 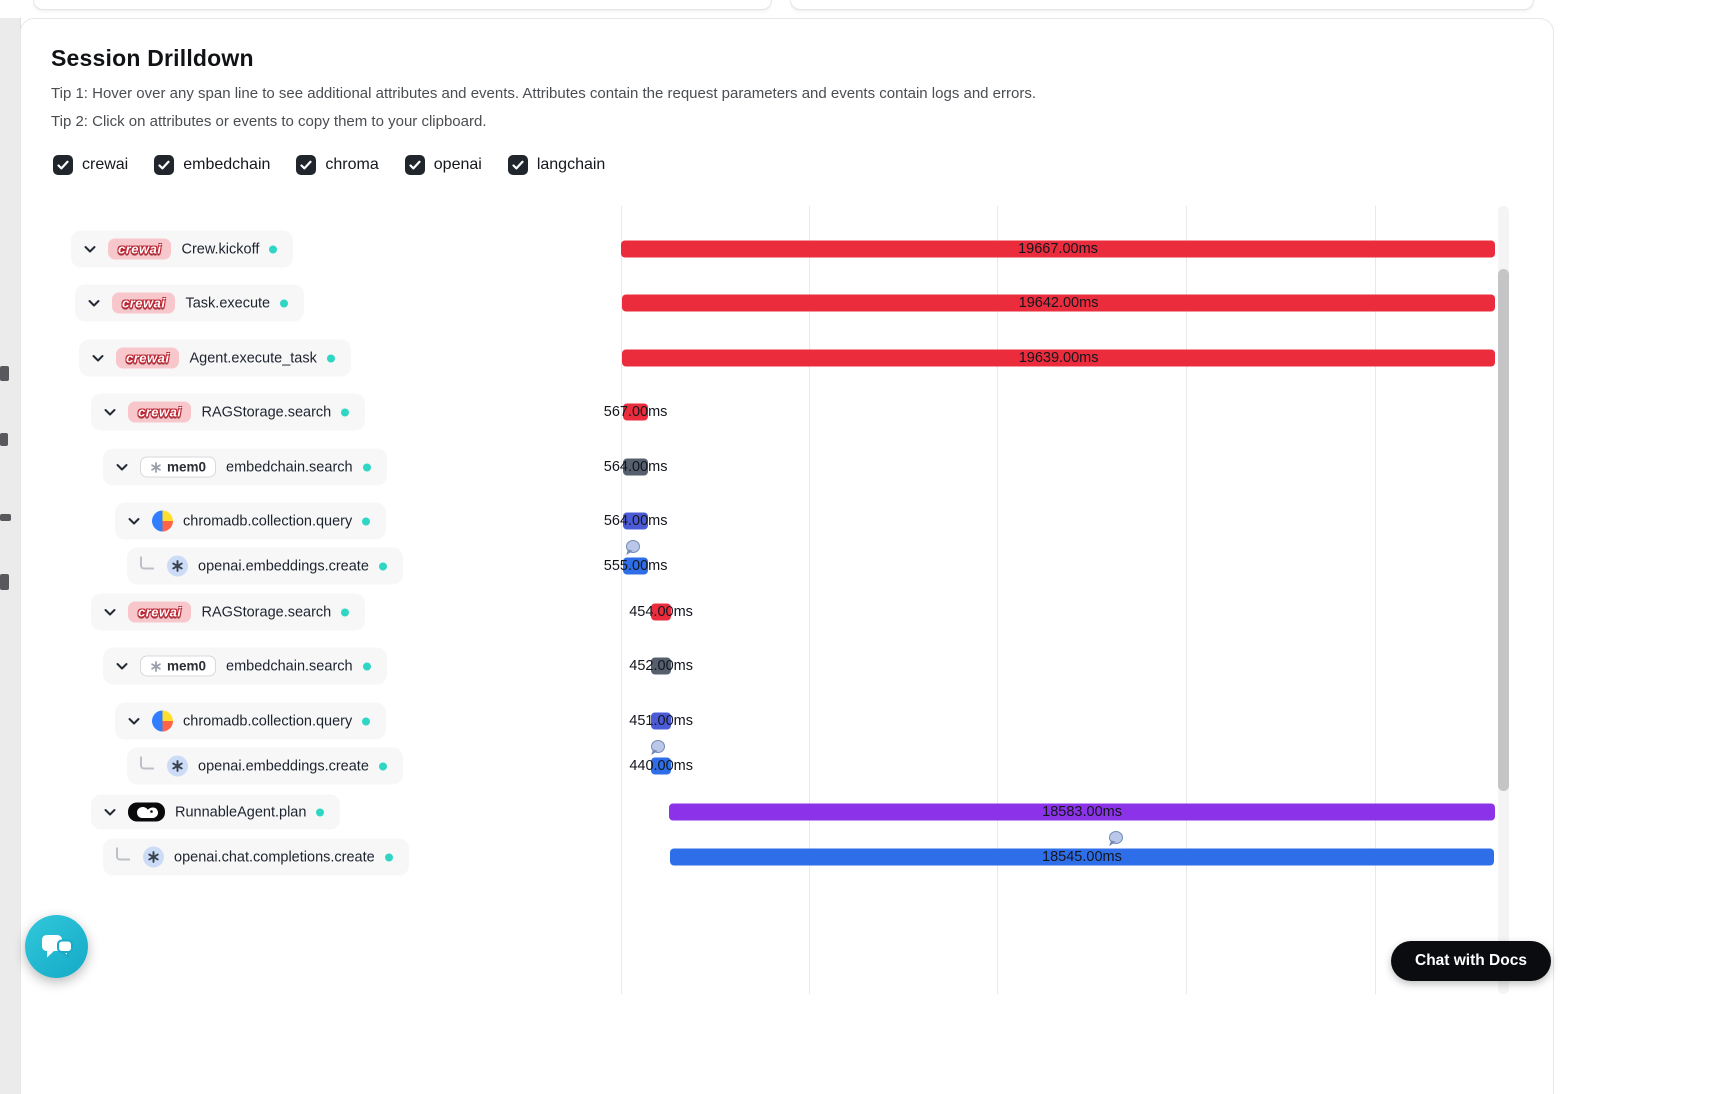 I want to click on span-name: Agent.execute_task, so click(x=253, y=358).